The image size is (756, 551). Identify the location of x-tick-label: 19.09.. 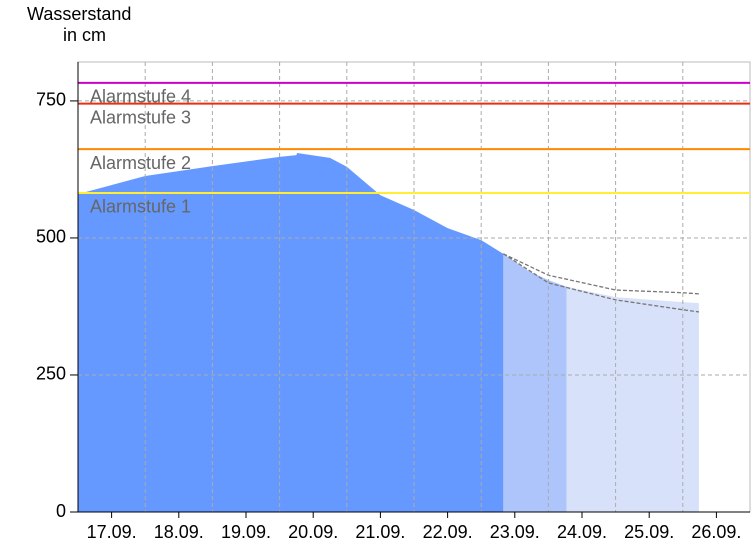
(246, 532).